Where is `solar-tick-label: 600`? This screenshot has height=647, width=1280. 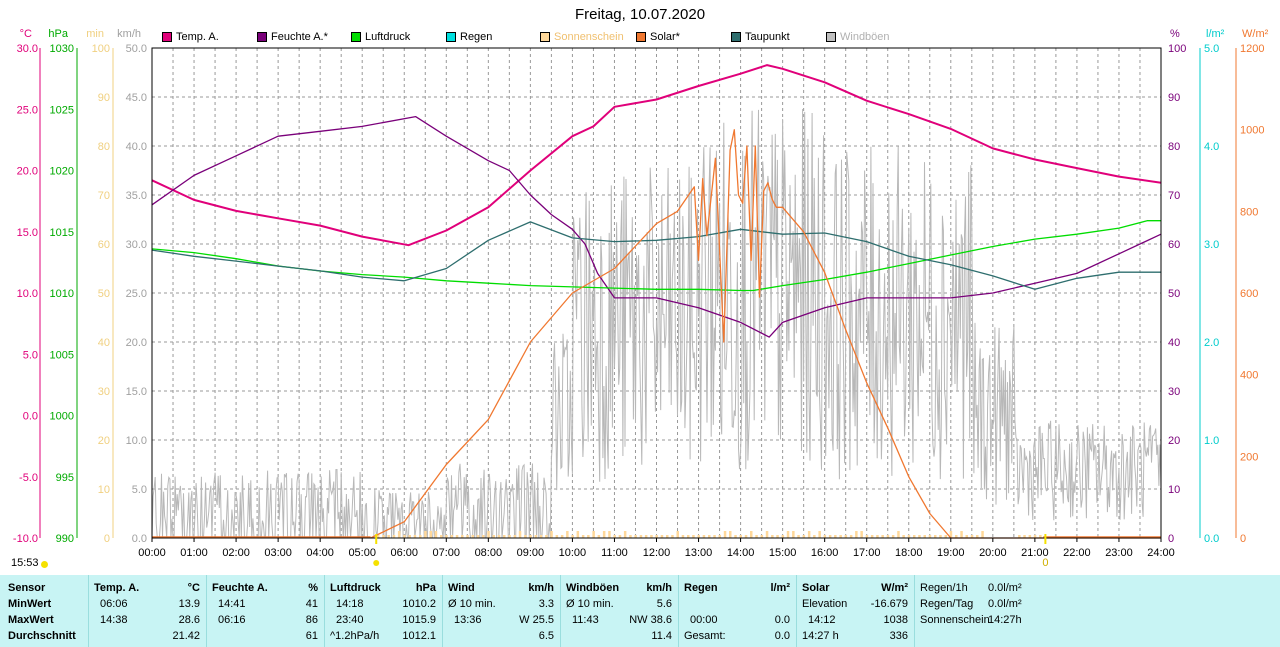
solar-tick-label: 600 is located at coordinates (1249, 294).